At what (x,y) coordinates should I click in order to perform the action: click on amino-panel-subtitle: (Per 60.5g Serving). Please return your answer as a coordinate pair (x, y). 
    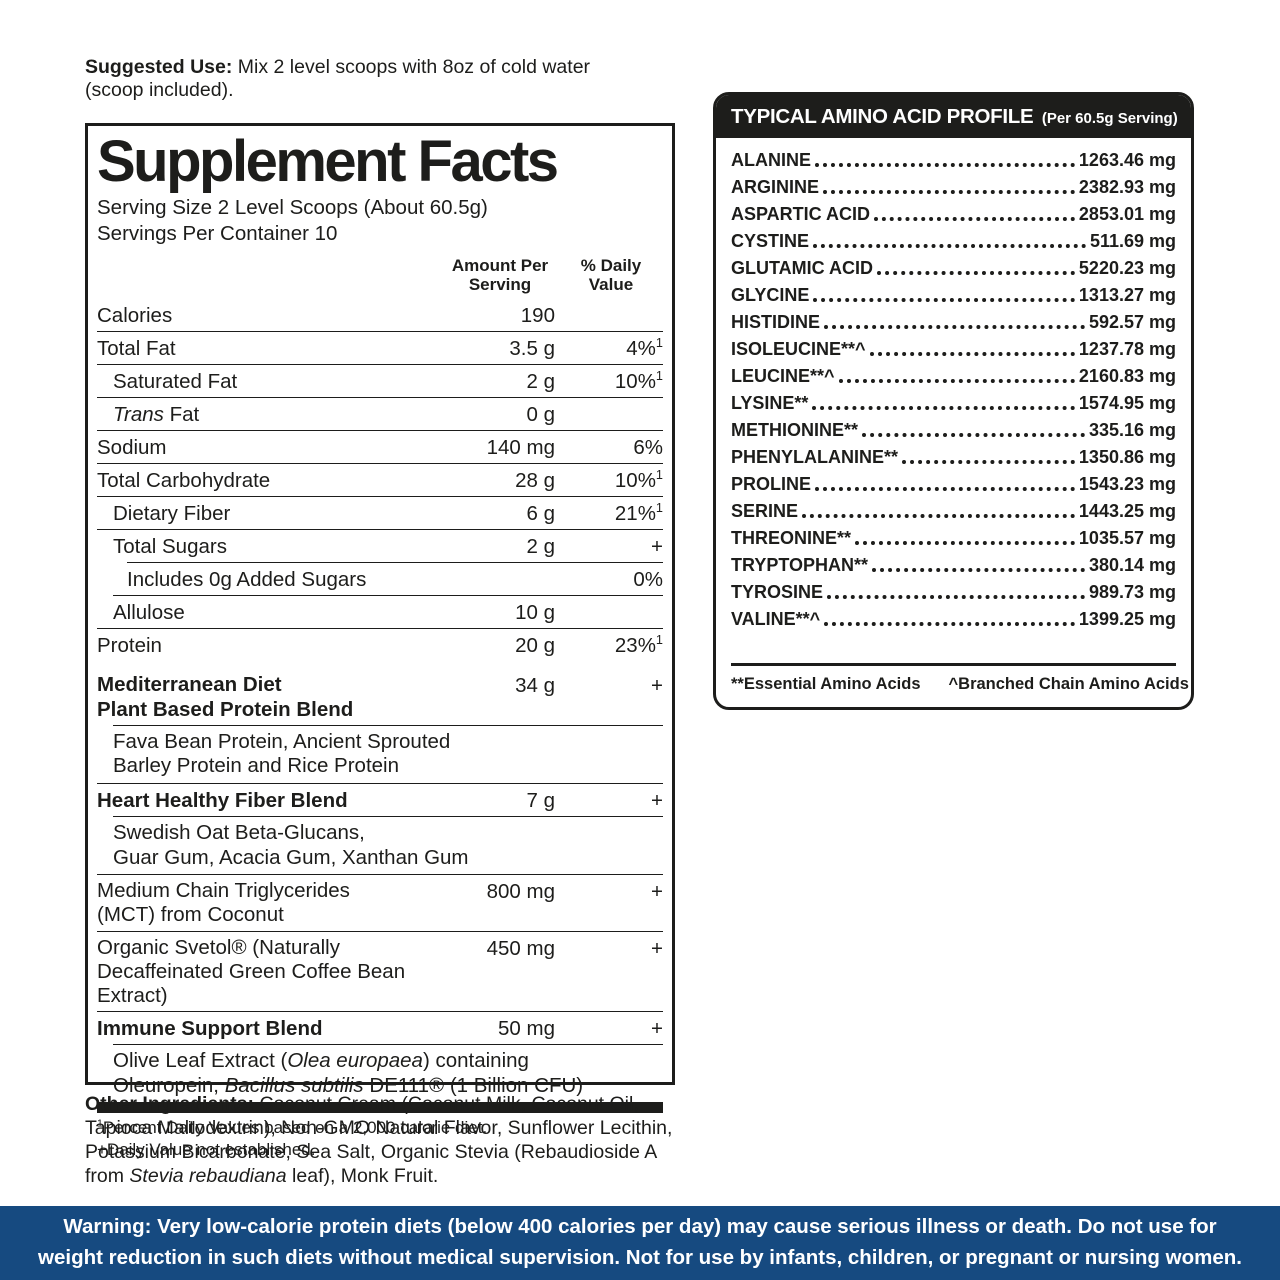
    Looking at the image, I should click on (1109, 118).